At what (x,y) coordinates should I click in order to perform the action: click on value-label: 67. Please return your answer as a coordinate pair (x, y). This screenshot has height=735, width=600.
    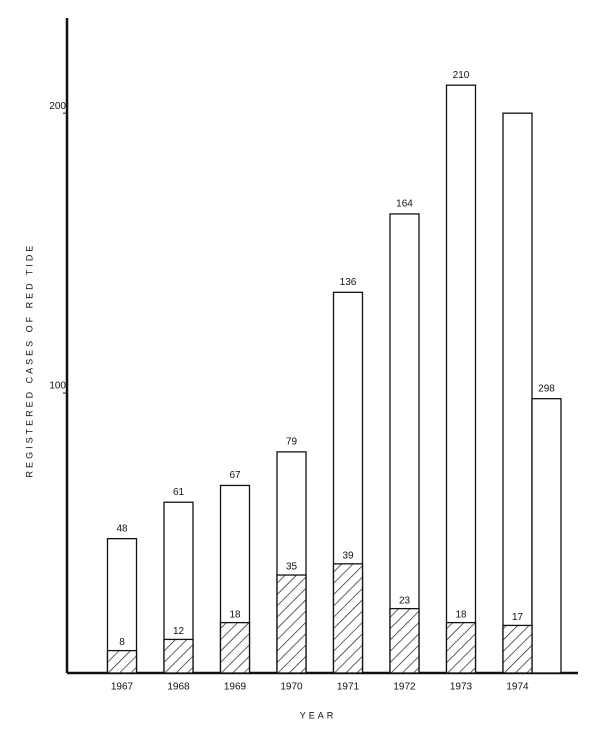
    Looking at the image, I should click on (235, 475).